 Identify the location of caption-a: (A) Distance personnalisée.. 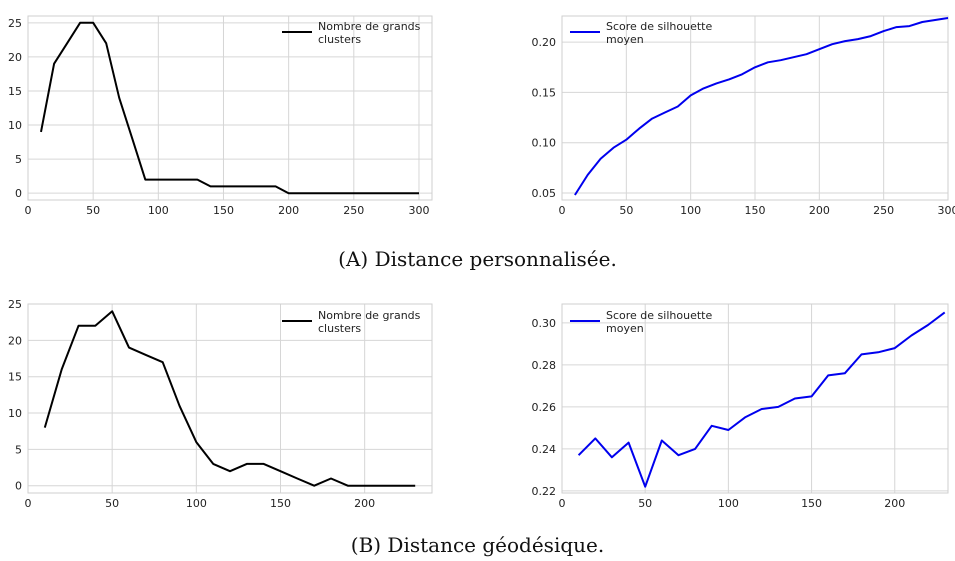
(477, 259).